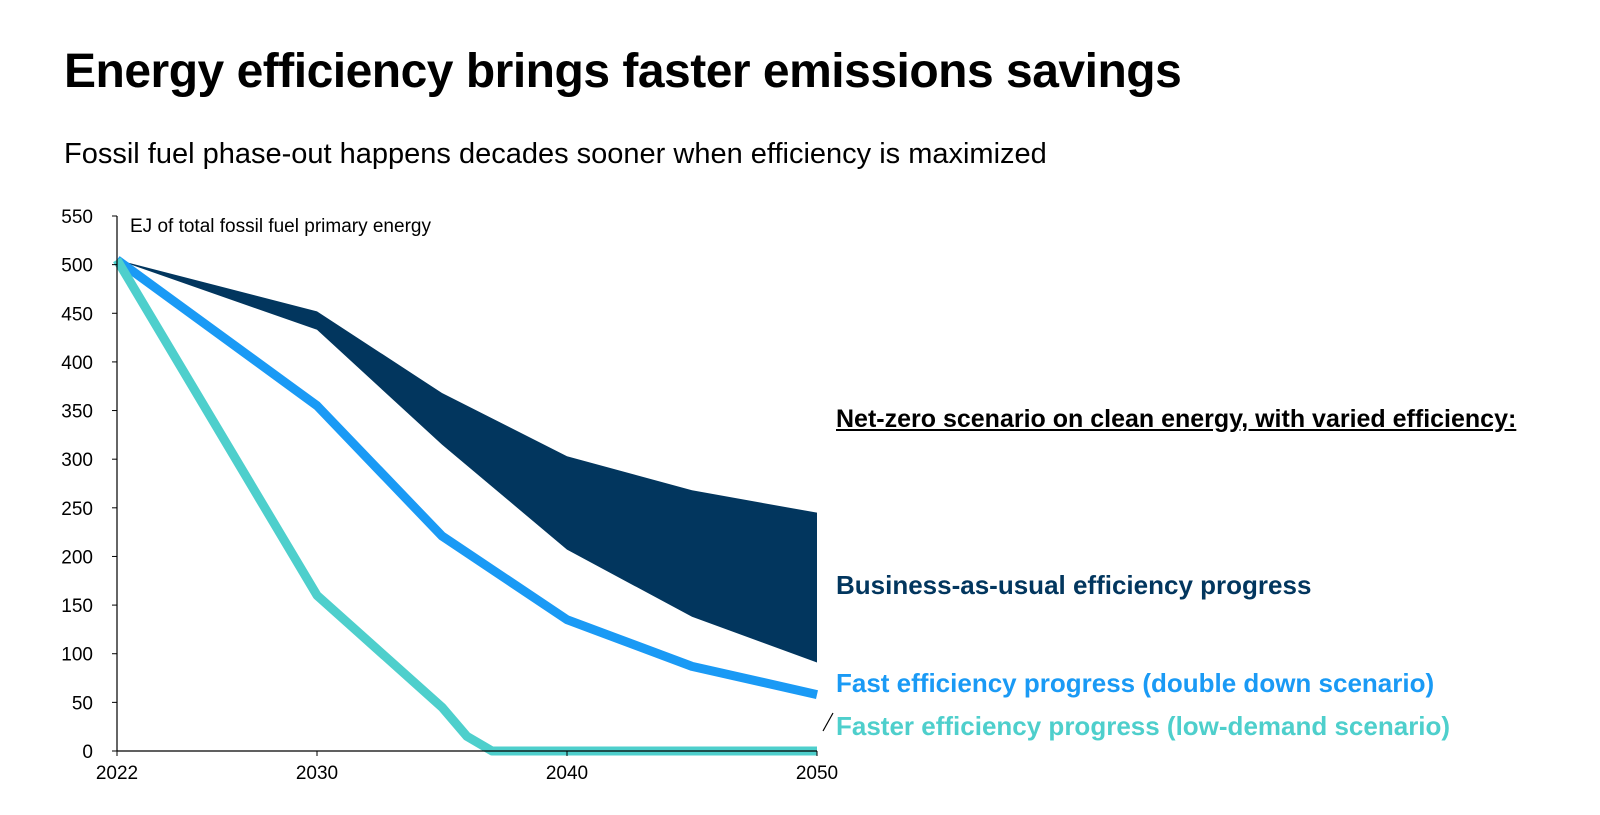  What do you see at coordinates (567, 773) in the screenshot?
I see `x-tick-label: 2040` at bounding box center [567, 773].